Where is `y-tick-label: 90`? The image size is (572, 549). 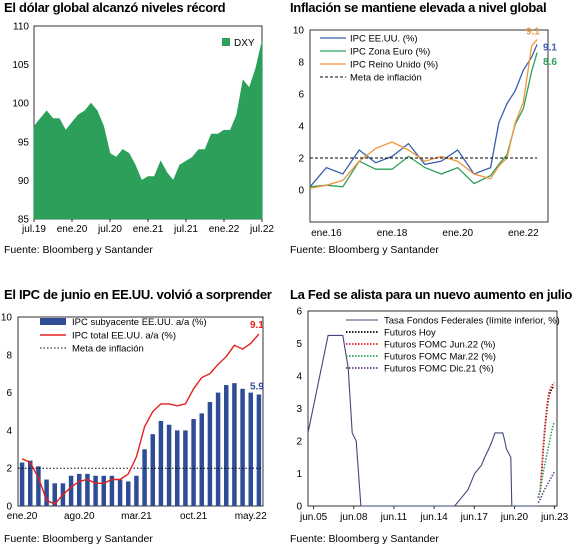 y-tick-label: 90 is located at coordinates (24, 181).